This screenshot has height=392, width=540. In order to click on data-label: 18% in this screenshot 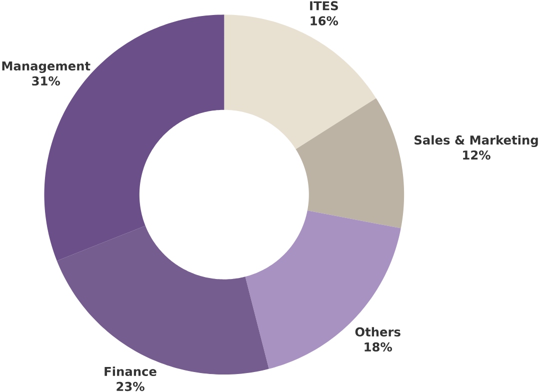, I will do `click(378, 347)`.